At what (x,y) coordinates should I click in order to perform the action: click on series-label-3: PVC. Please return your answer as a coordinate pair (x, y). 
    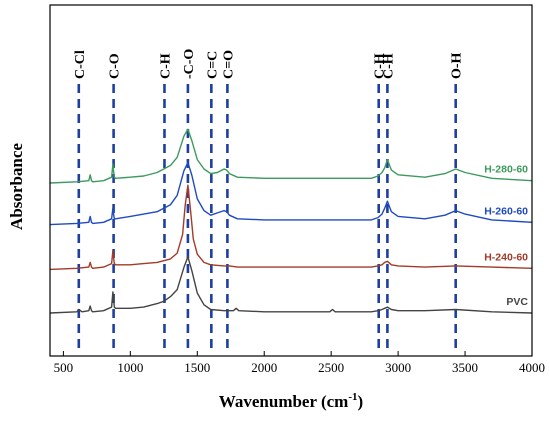
    Looking at the image, I should click on (517, 302).